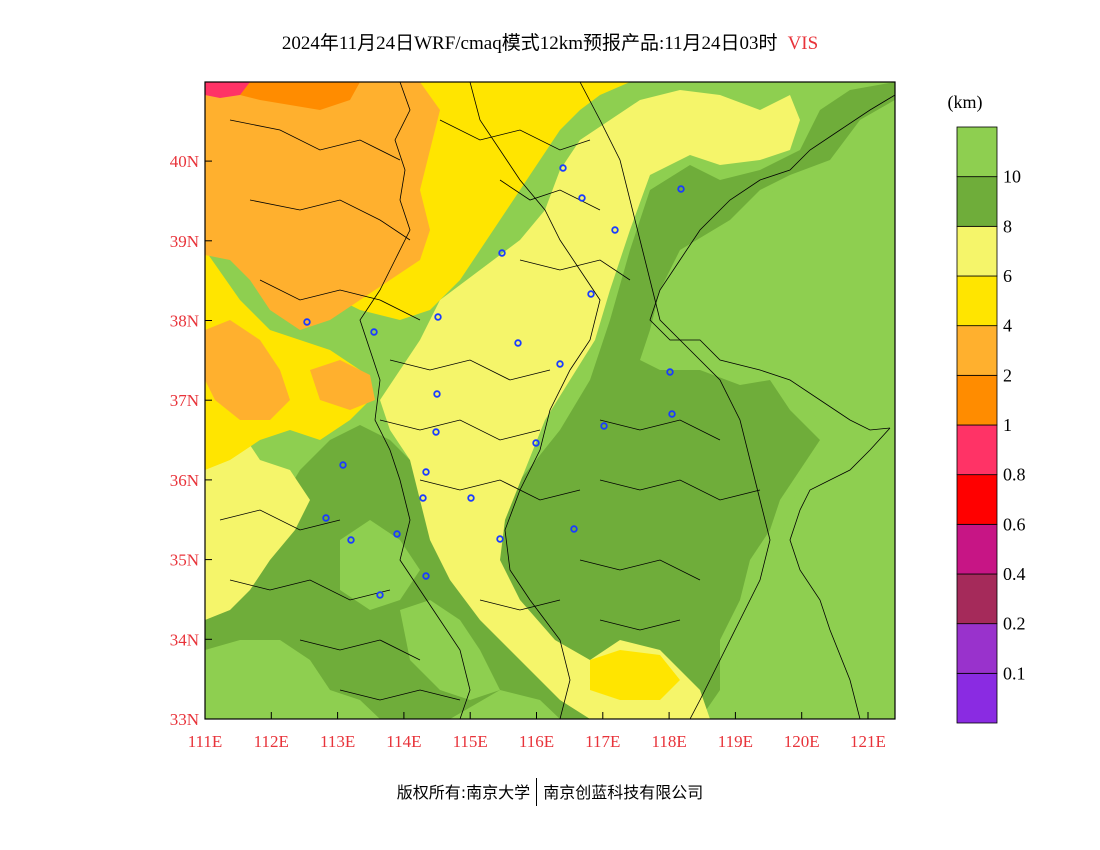 This screenshot has height=850, width=1100. What do you see at coordinates (965, 102) in the screenshot?
I see `colorbar-unit: (km)` at bounding box center [965, 102].